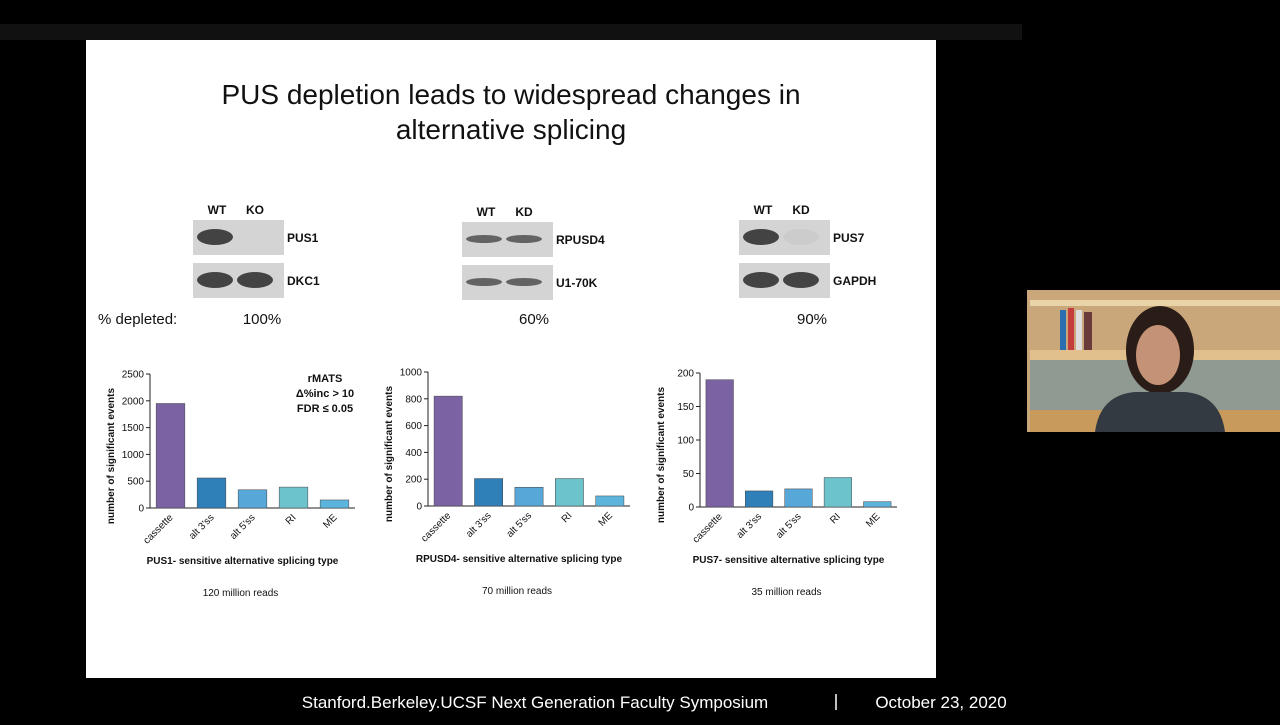 Image resolution: width=1280 pixels, height=725 pixels. Describe the element at coordinates (517, 591) in the screenshot. I see `reads-note: 70 million reads` at that location.